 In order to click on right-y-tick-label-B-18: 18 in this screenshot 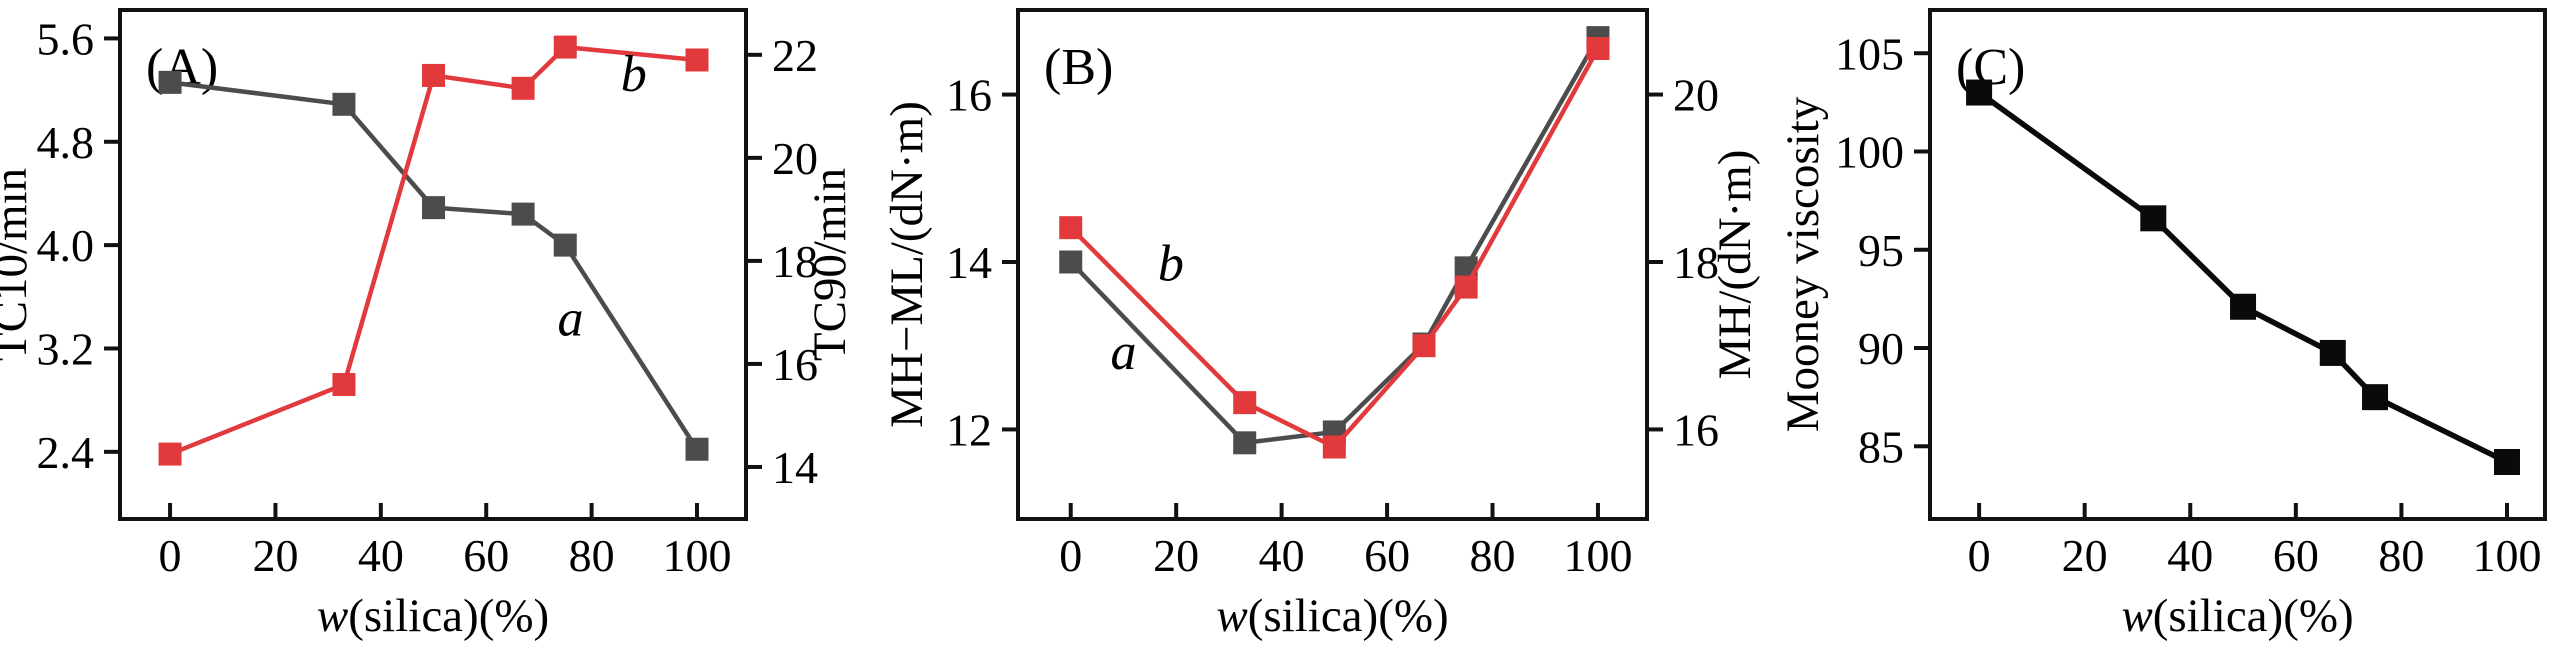, I will do `click(1696, 262)`.